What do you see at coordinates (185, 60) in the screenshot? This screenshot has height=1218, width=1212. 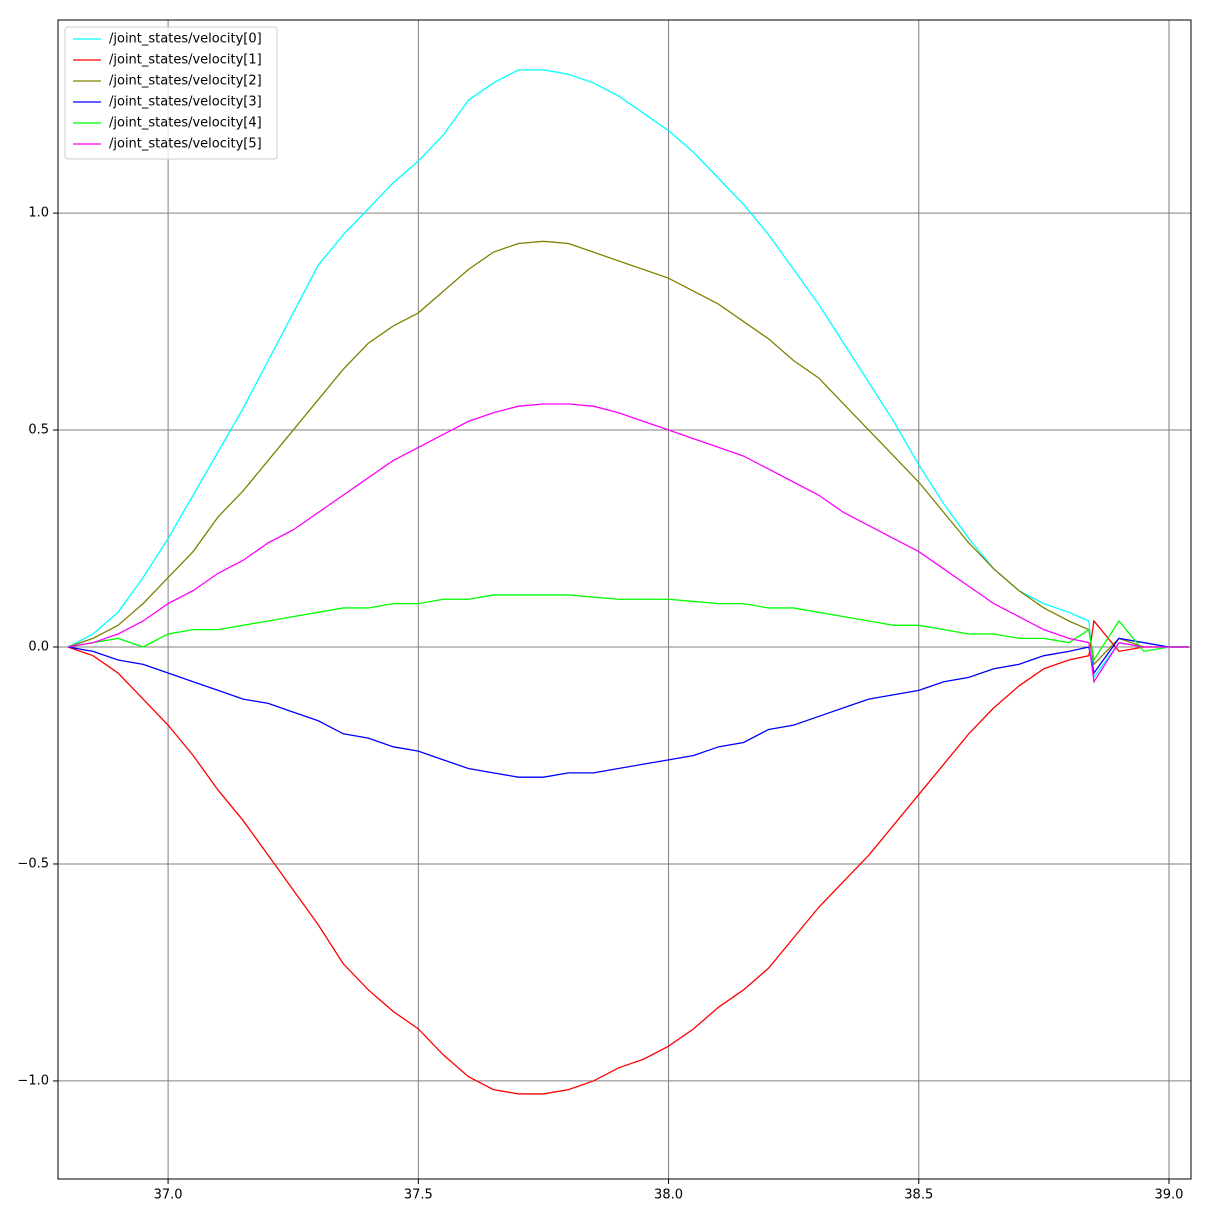 I see `legend-label: /joint_states/velocity[1]` at bounding box center [185, 60].